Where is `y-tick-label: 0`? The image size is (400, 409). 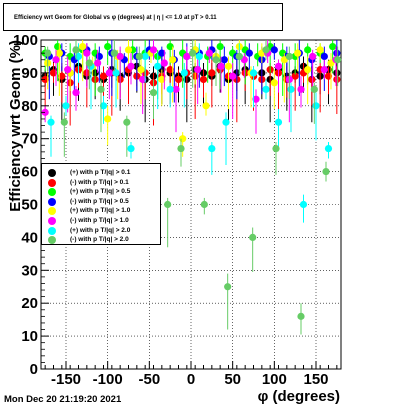 y-tick-label: 0 is located at coordinates (34, 369).